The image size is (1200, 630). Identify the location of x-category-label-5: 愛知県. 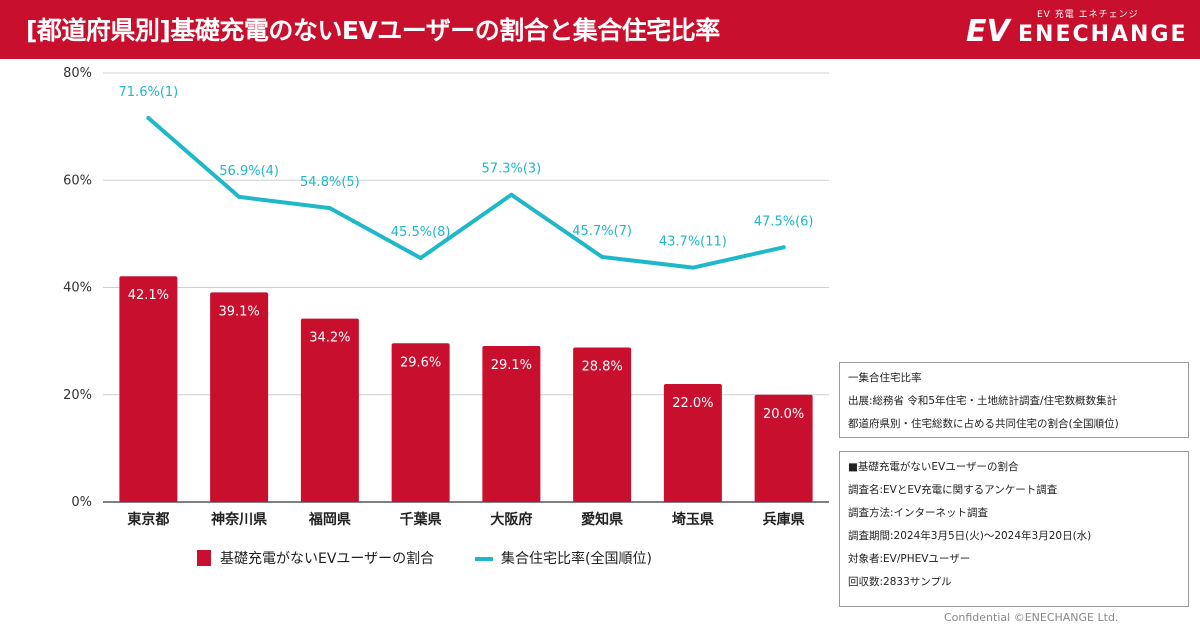
(602, 519).